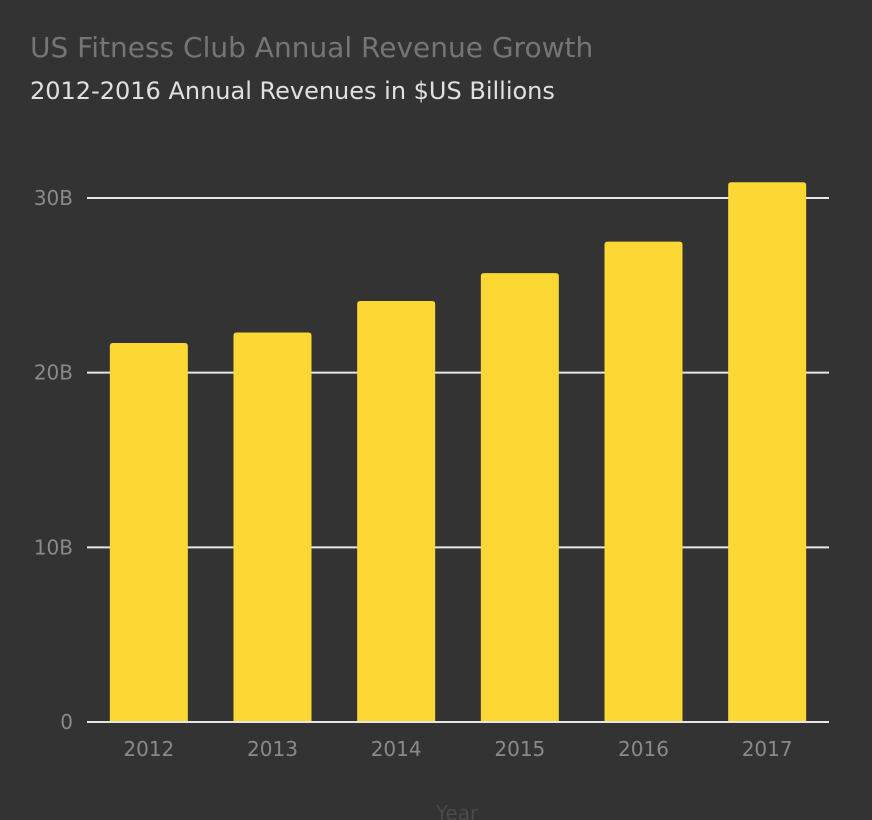 The width and height of the screenshot is (872, 820). I want to click on x-axis-title: Year, so click(457, 810).